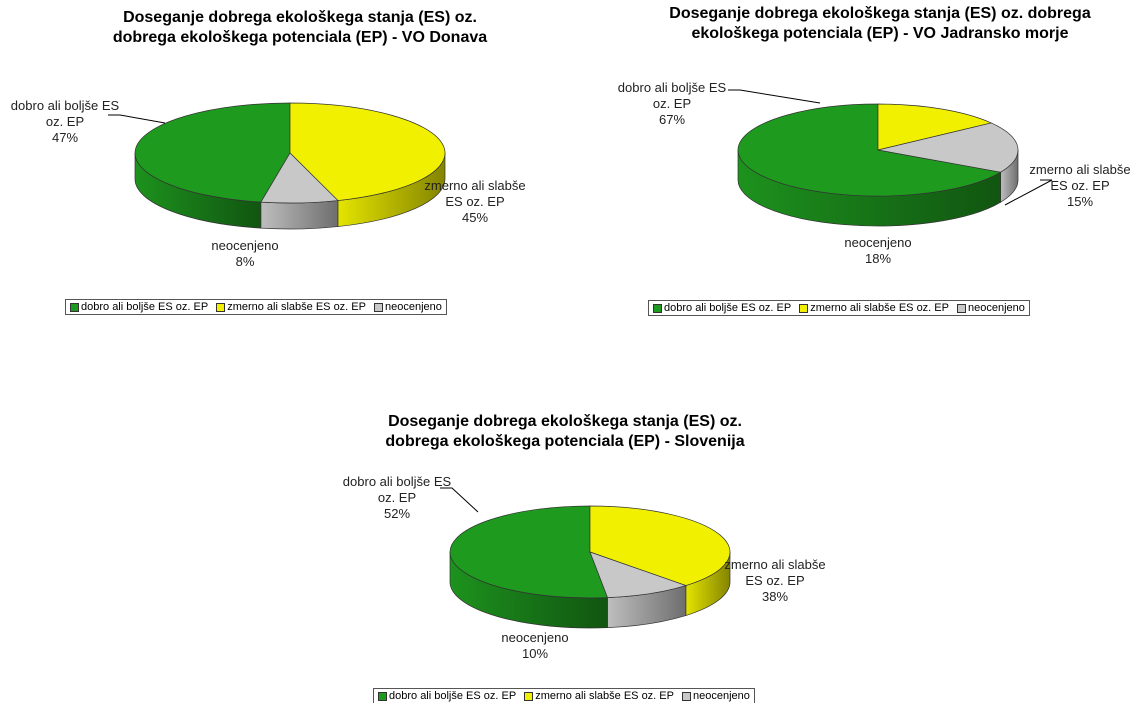 This screenshot has height=703, width=1130. I want to click on data-label-value: 45%, so click(475, 217).